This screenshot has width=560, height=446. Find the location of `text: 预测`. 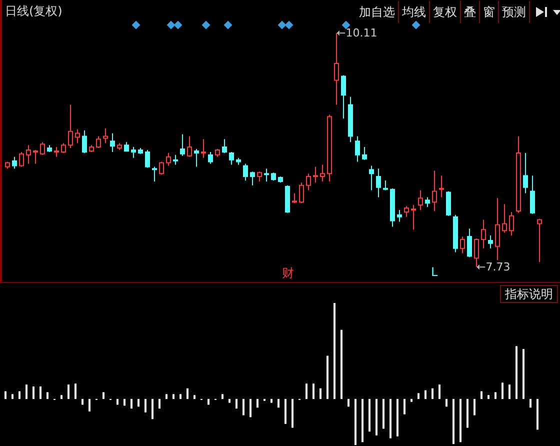

text: 预测 is located at coordinates (514, 12).